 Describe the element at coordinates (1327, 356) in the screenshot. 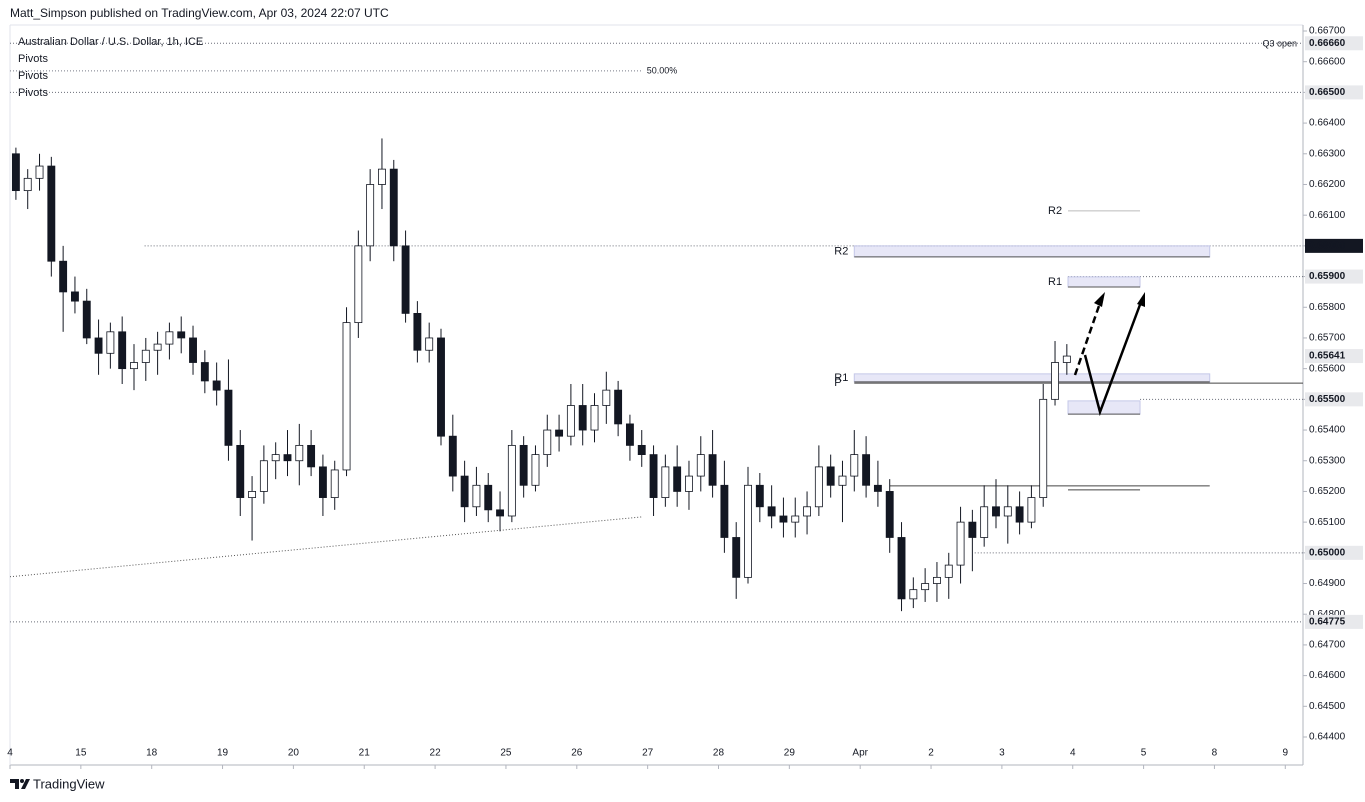

I see `price-label: 0.65641` at that location.